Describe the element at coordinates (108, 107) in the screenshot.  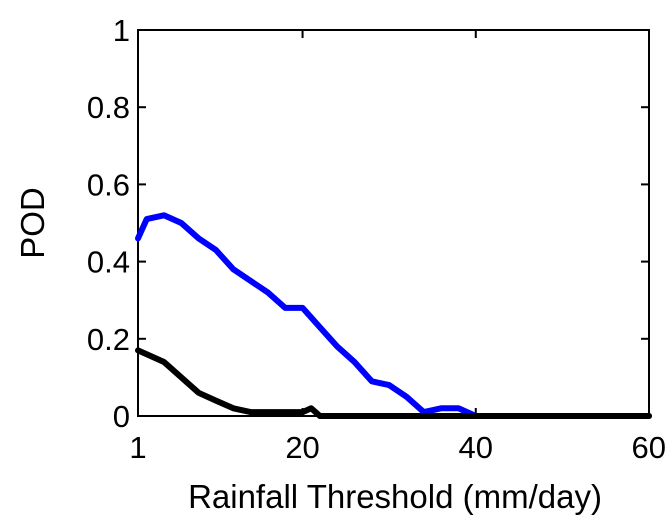
I see `y-tick-label: 0.8` at that location.